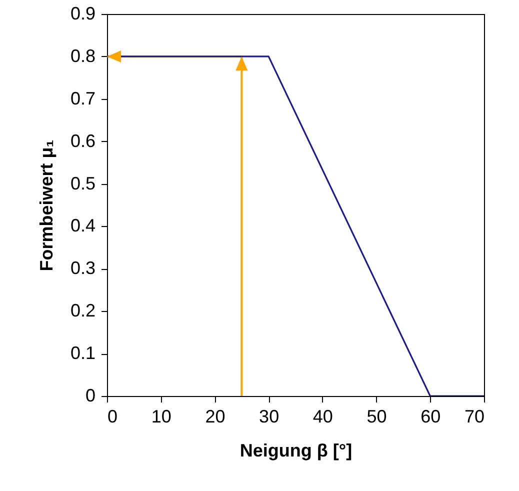 This screenshot has width=519, height=491. I want to click on x-tick-label: 0, so click(113, 416).